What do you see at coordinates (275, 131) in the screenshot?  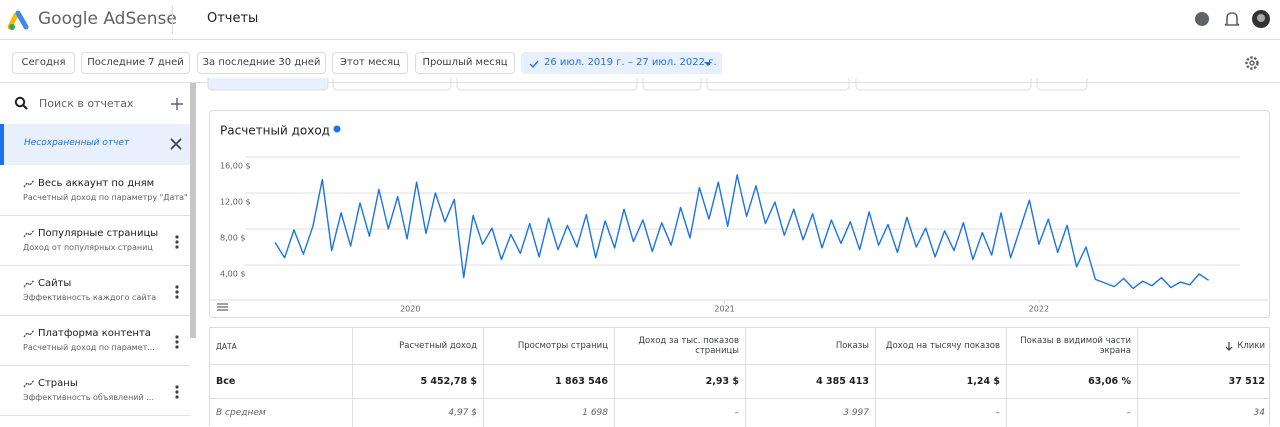 I see `legend-label: Расчетный доход` at bounding box center [275, 131].